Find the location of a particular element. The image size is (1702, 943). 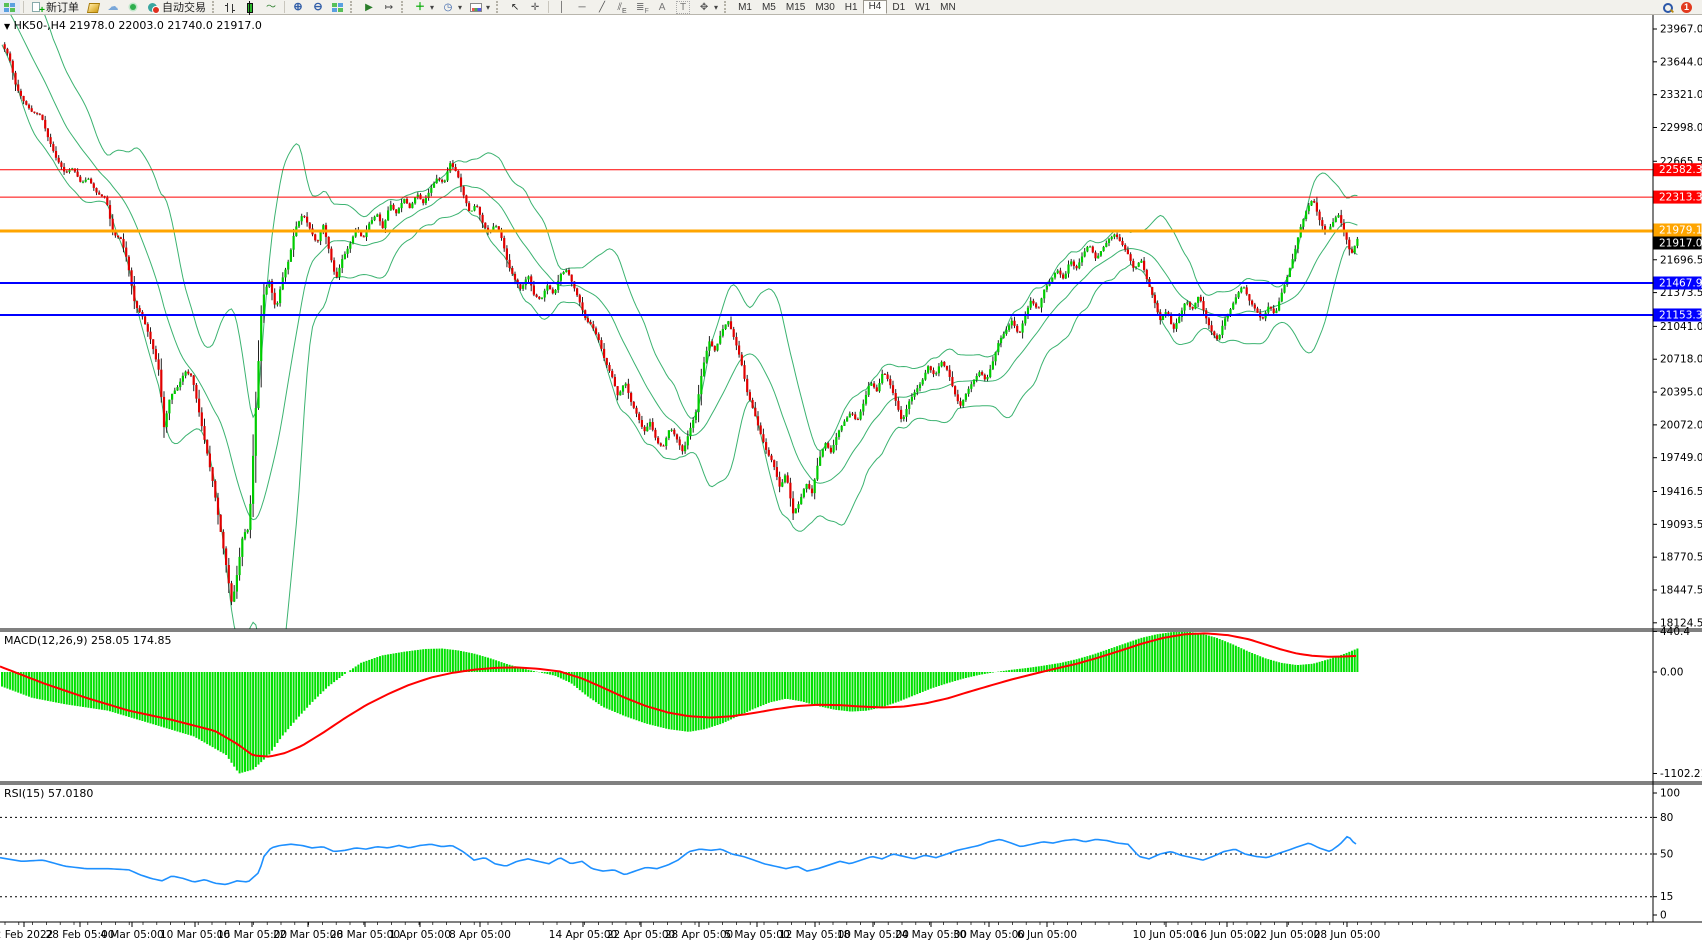

svg-text: -1102.21 is located at coordinates (1681, 774).